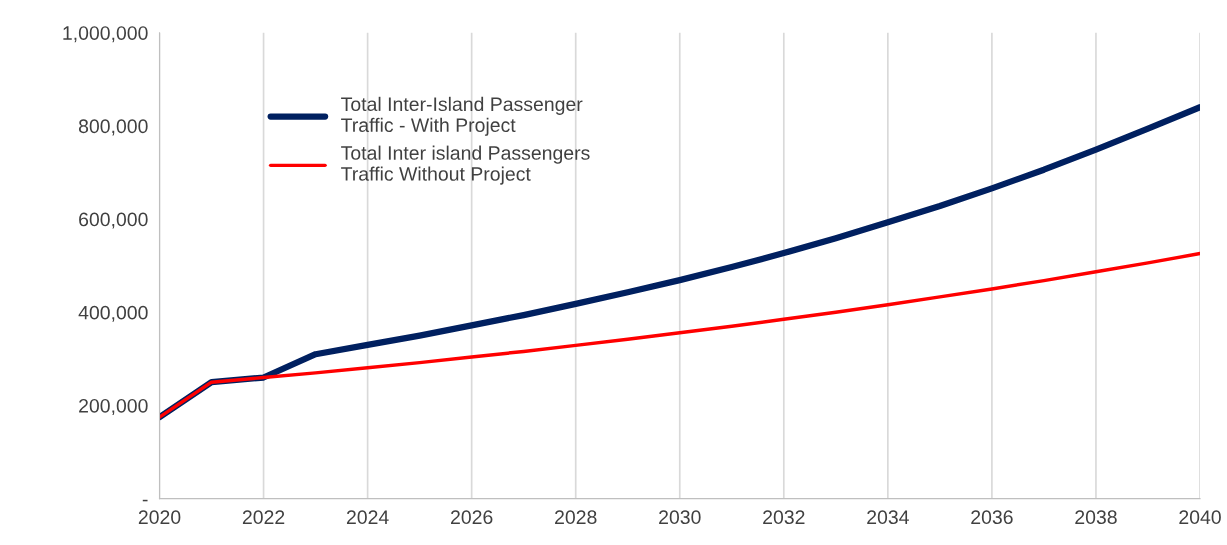 The image size is (1227, 545). I want to click on x-tick-label: 2036, so click(992, 517).